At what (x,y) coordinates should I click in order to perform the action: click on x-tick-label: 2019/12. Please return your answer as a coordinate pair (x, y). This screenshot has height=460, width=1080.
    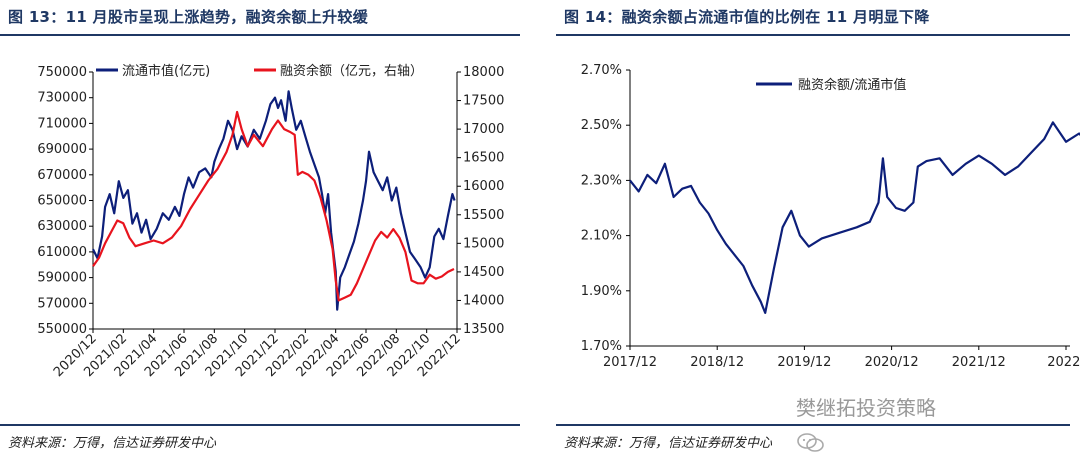
    Looking at the image, I should click on (804, 362).